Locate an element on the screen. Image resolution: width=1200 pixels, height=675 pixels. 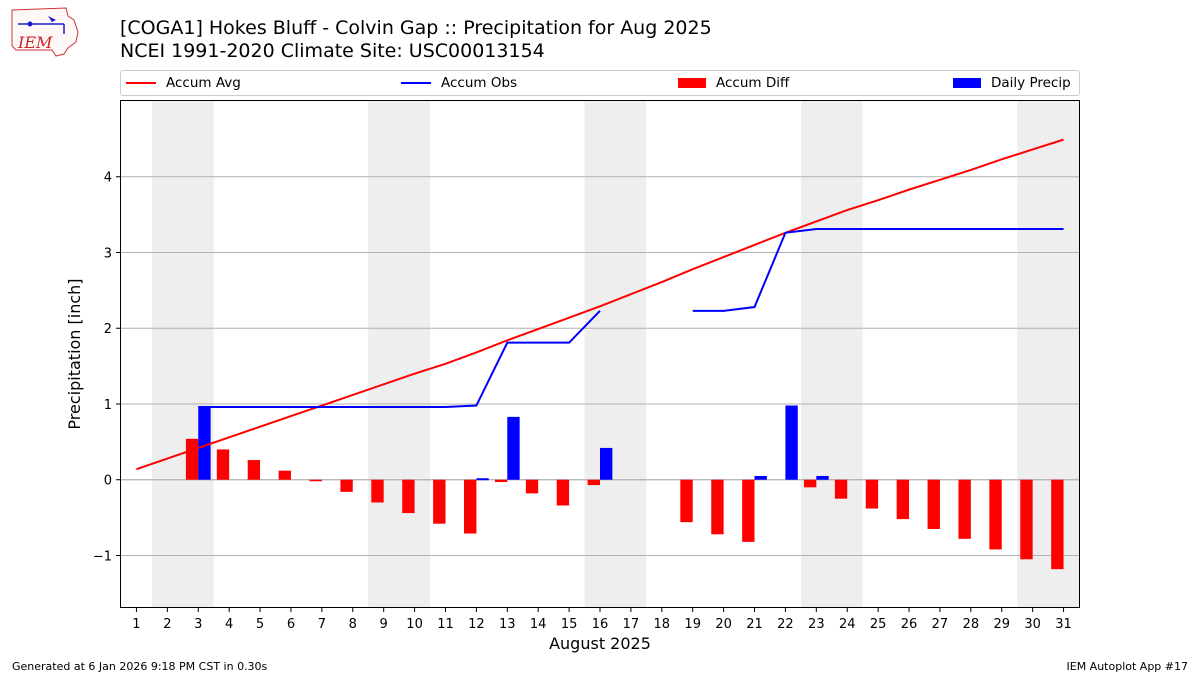
x-tick-label: 11 is located at coordinates (445, 624).